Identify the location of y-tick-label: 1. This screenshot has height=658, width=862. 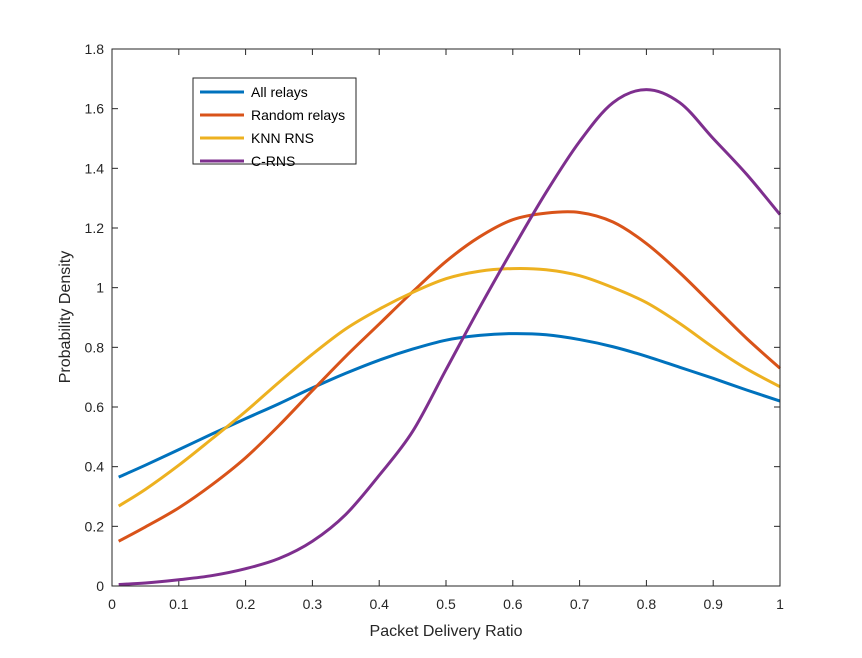
(100, 288).